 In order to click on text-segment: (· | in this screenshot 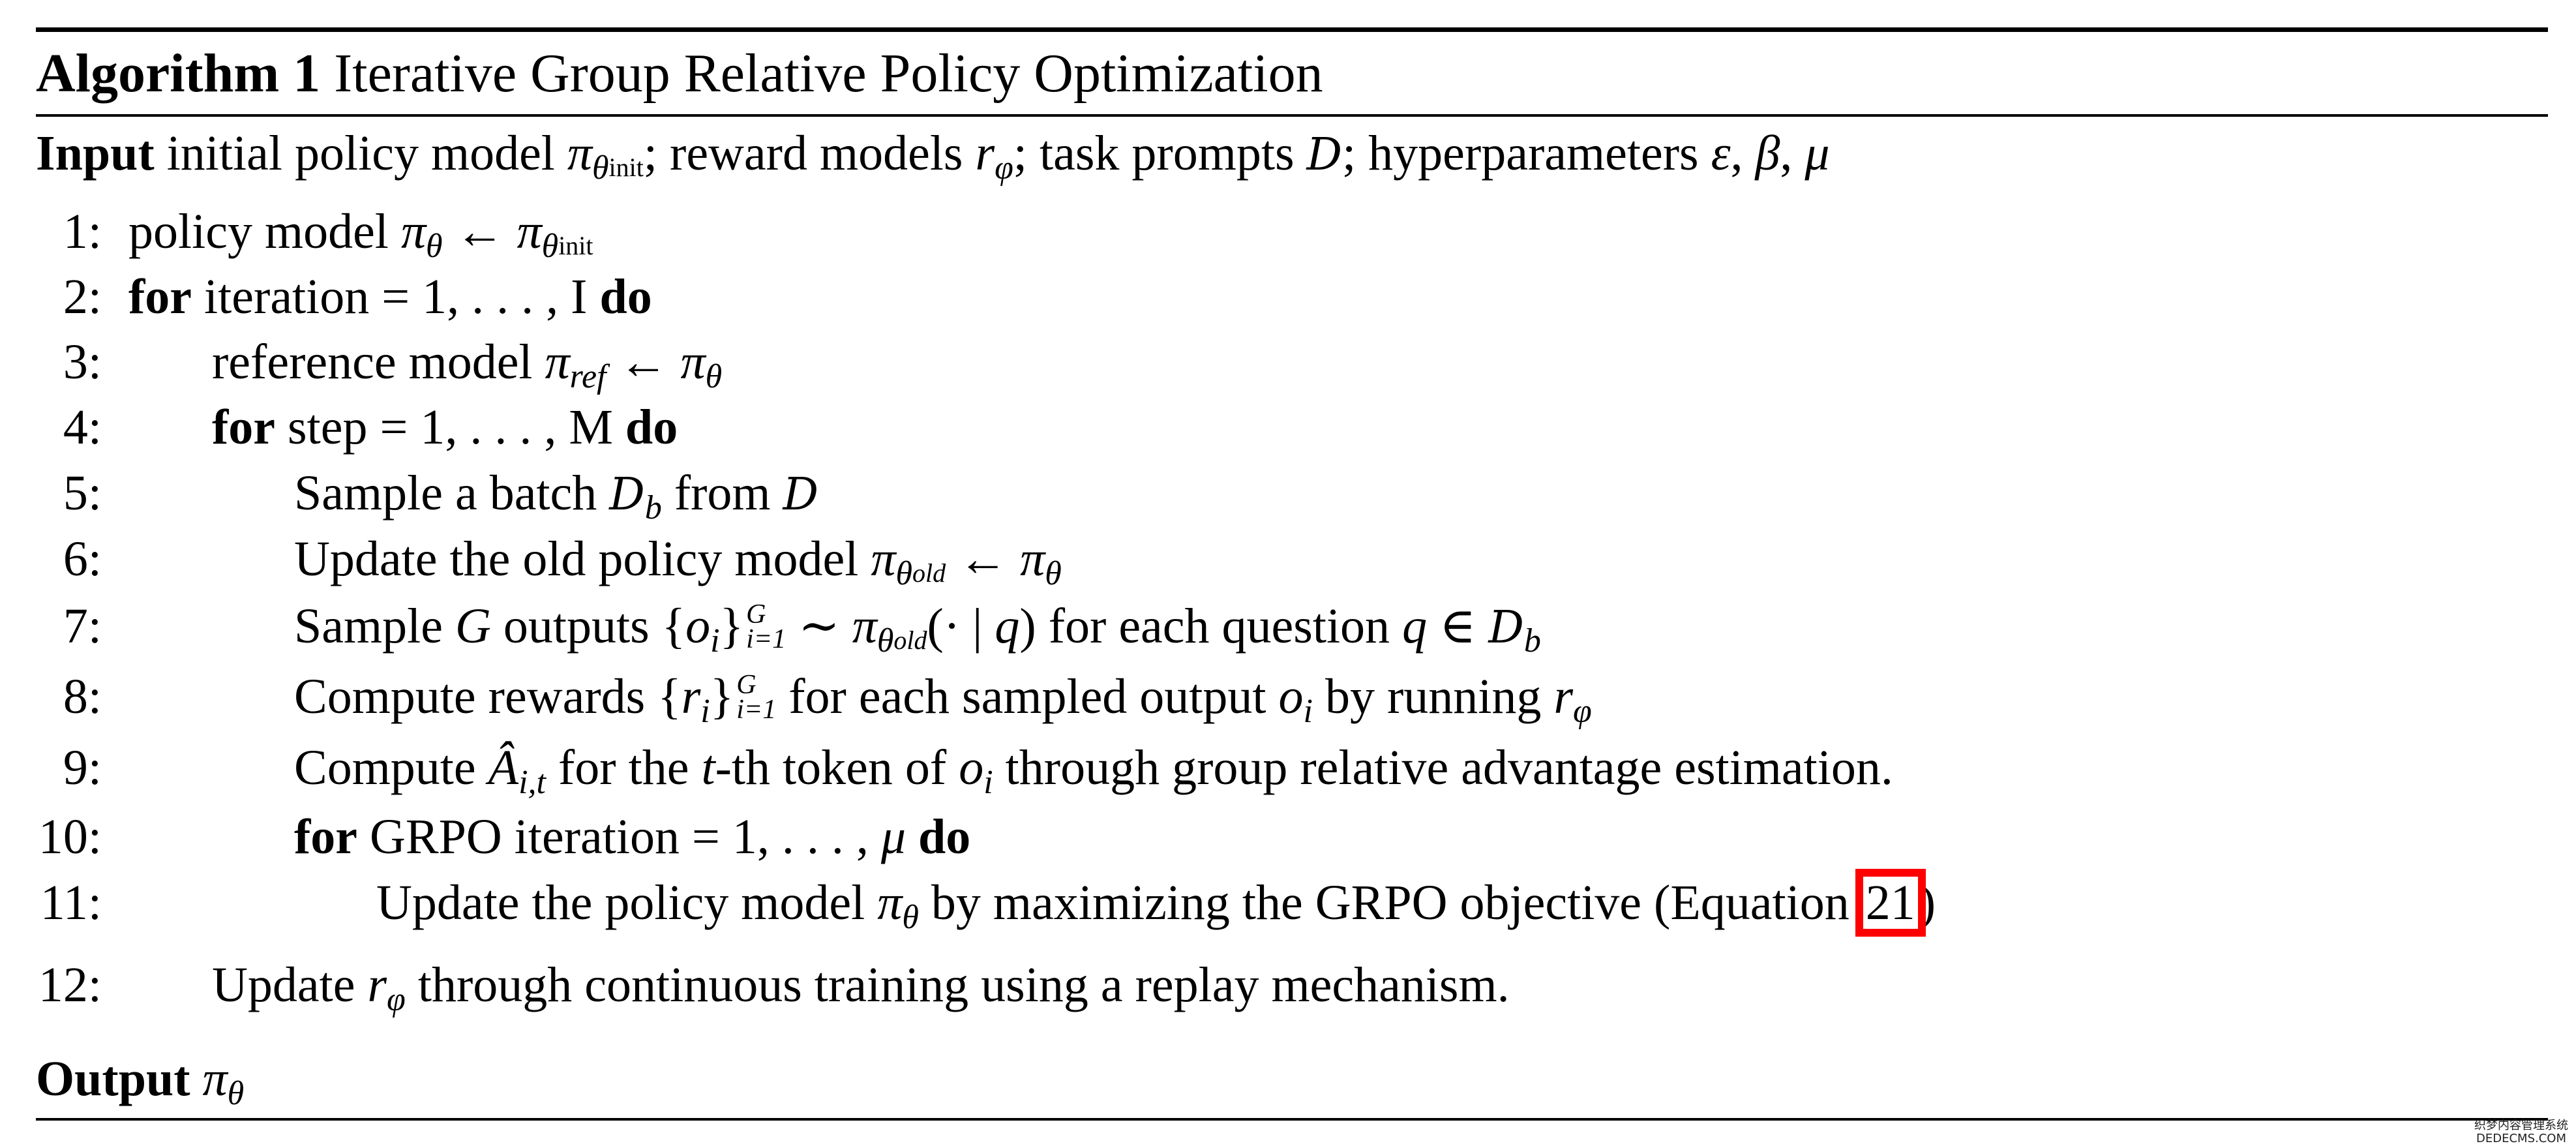, I will do `click(961, 626)`.